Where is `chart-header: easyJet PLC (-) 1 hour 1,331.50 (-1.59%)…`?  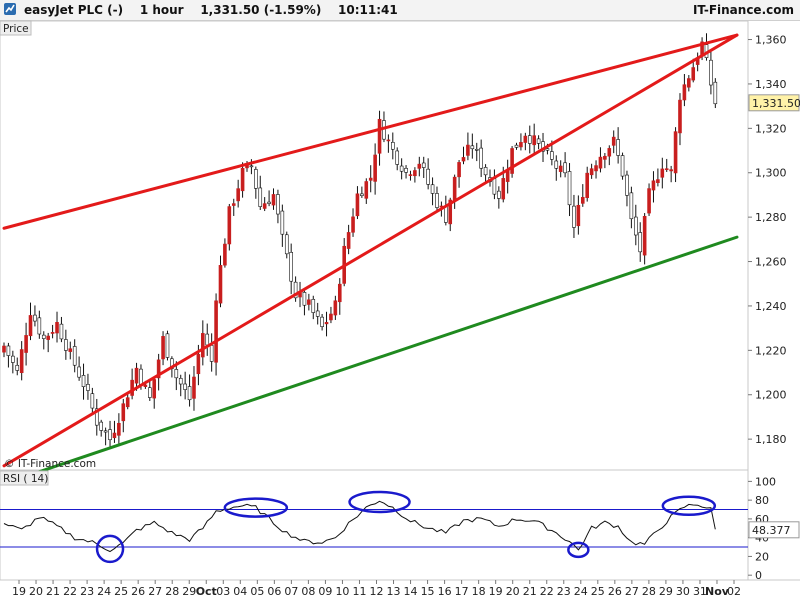
chart-header: easyJet PLC (-) 1 hour 1,331.50 (-1.59%)… is located at coordinates (400, 10).